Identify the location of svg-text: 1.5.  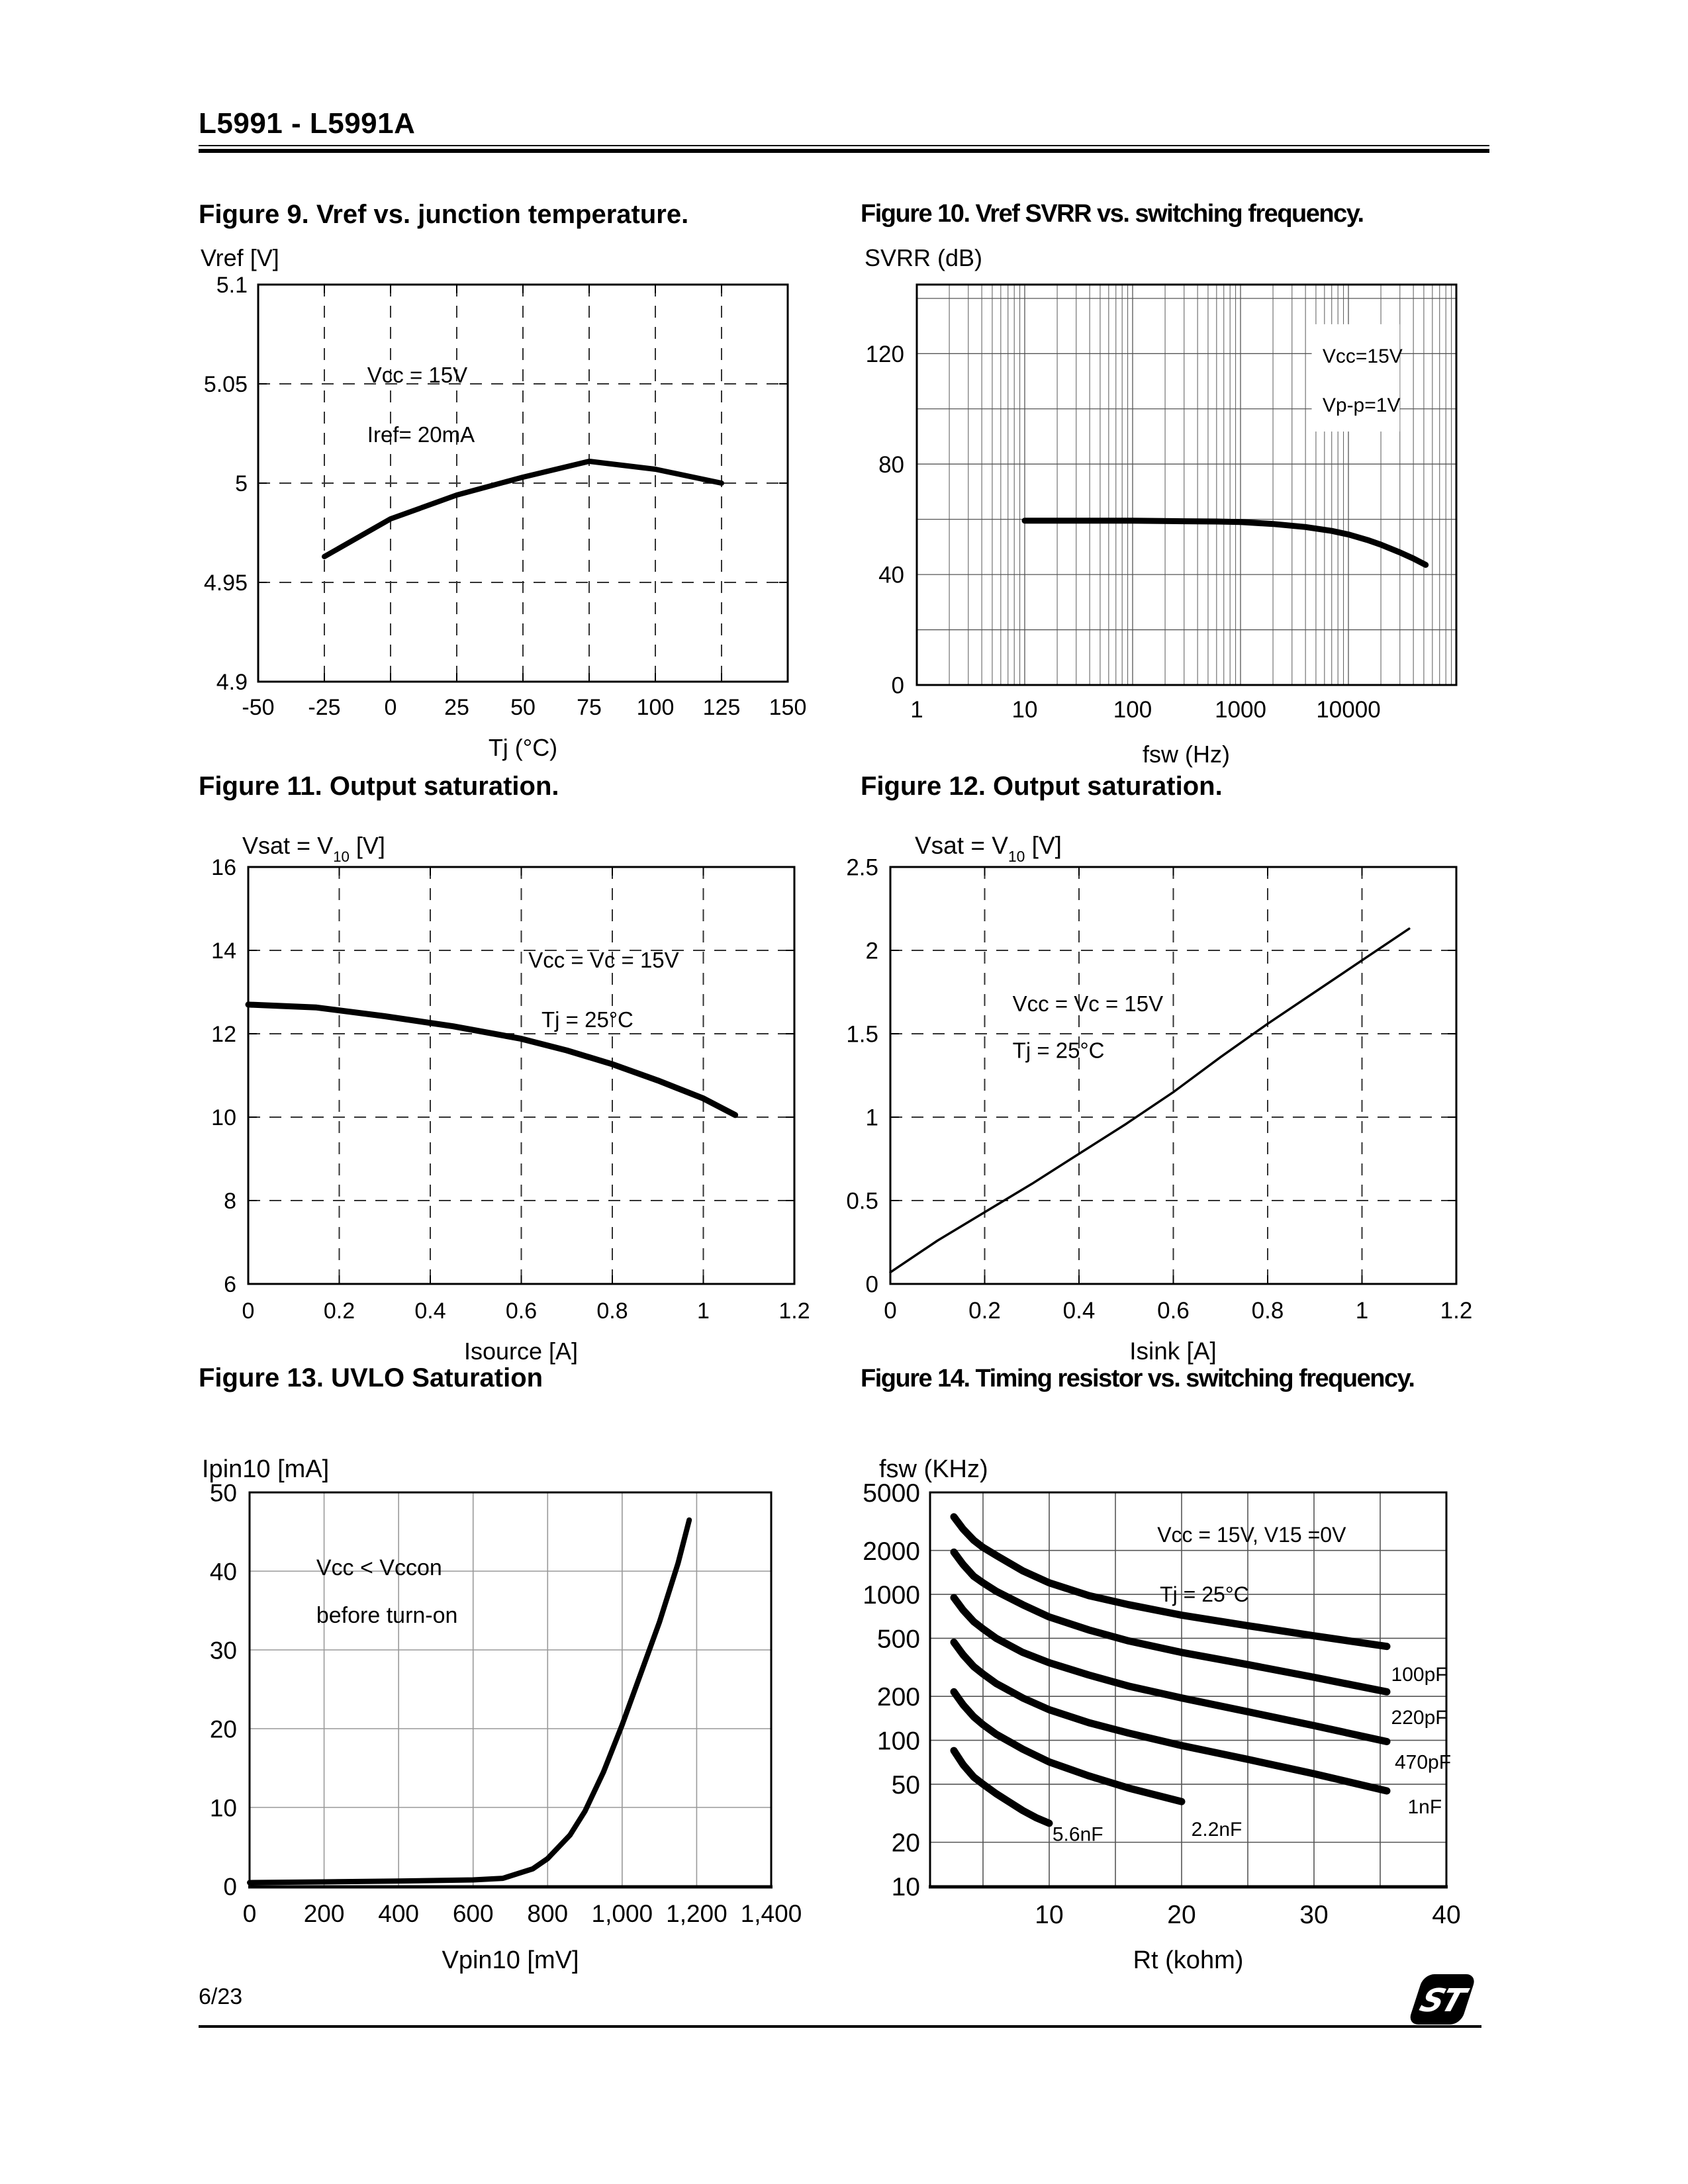
(862, 1035).